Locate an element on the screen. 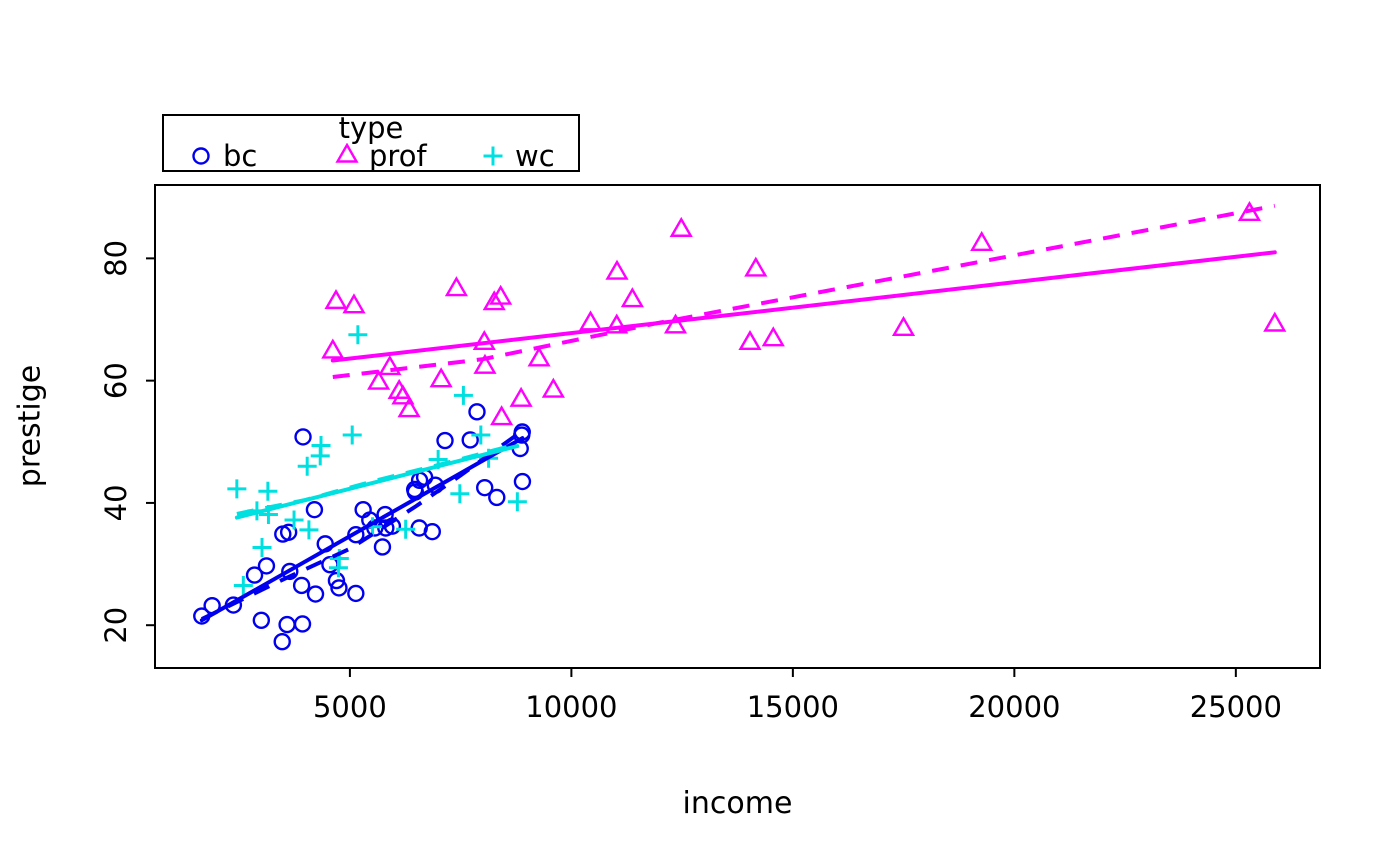 This screenshot has height=866, width=1400. y-tick-label: 40 is located at coordinates (116, 502).